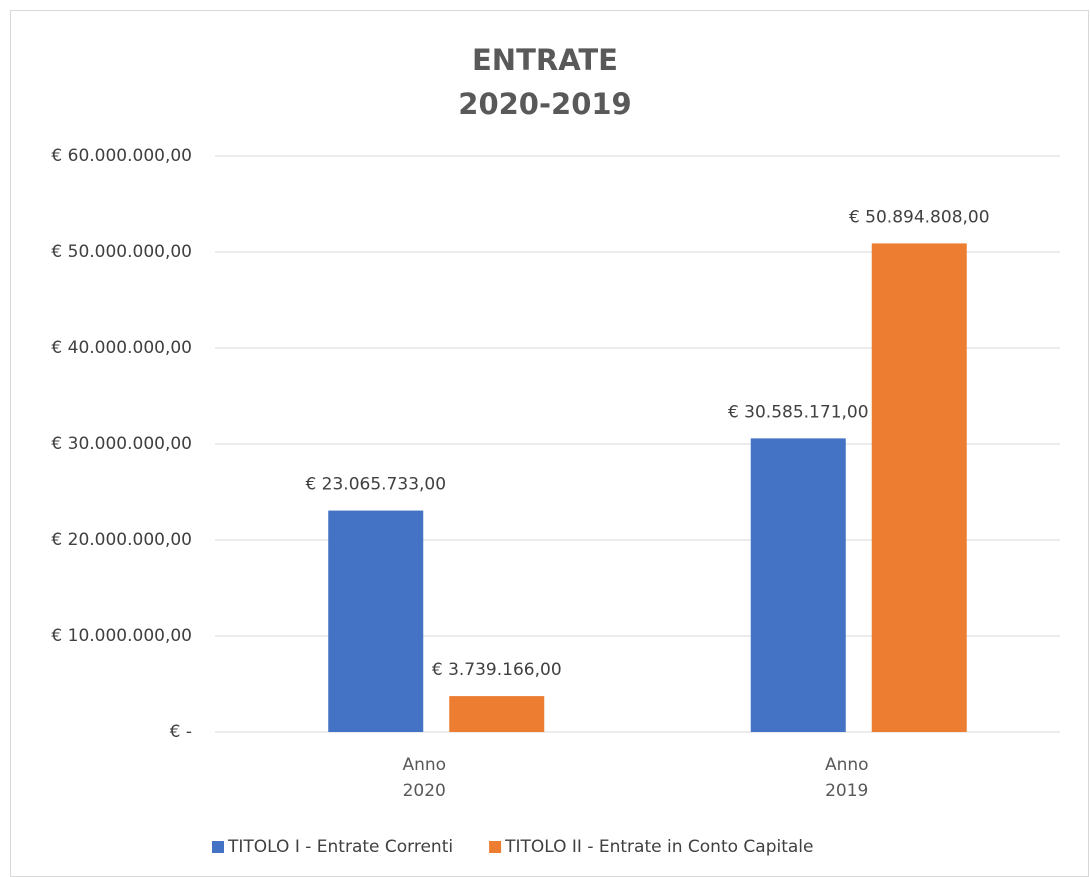 Image resolution: width=1090 pixels, height=877 pixels. I want to click on legend-label: TITOLO I - Entrate Correnti, so click(340, 847).